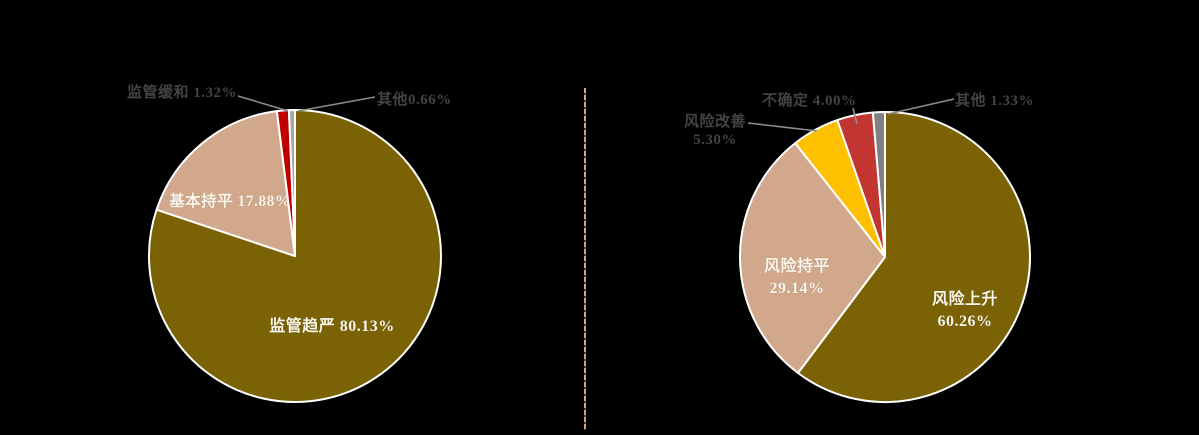  I want to click on pie-0-slice-基本持平, so click(225, 183).